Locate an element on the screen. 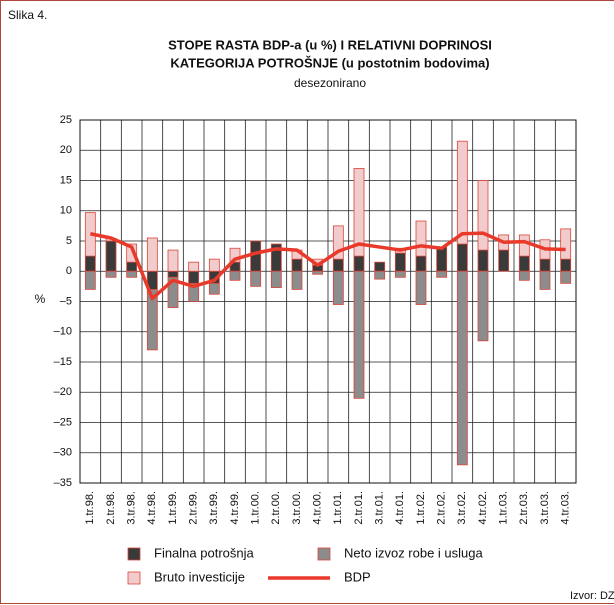 Image resolution: width=614 pixels, height=605 pixels. x-tick-label: 3.tr.02. is located at coordinates (462, 508).